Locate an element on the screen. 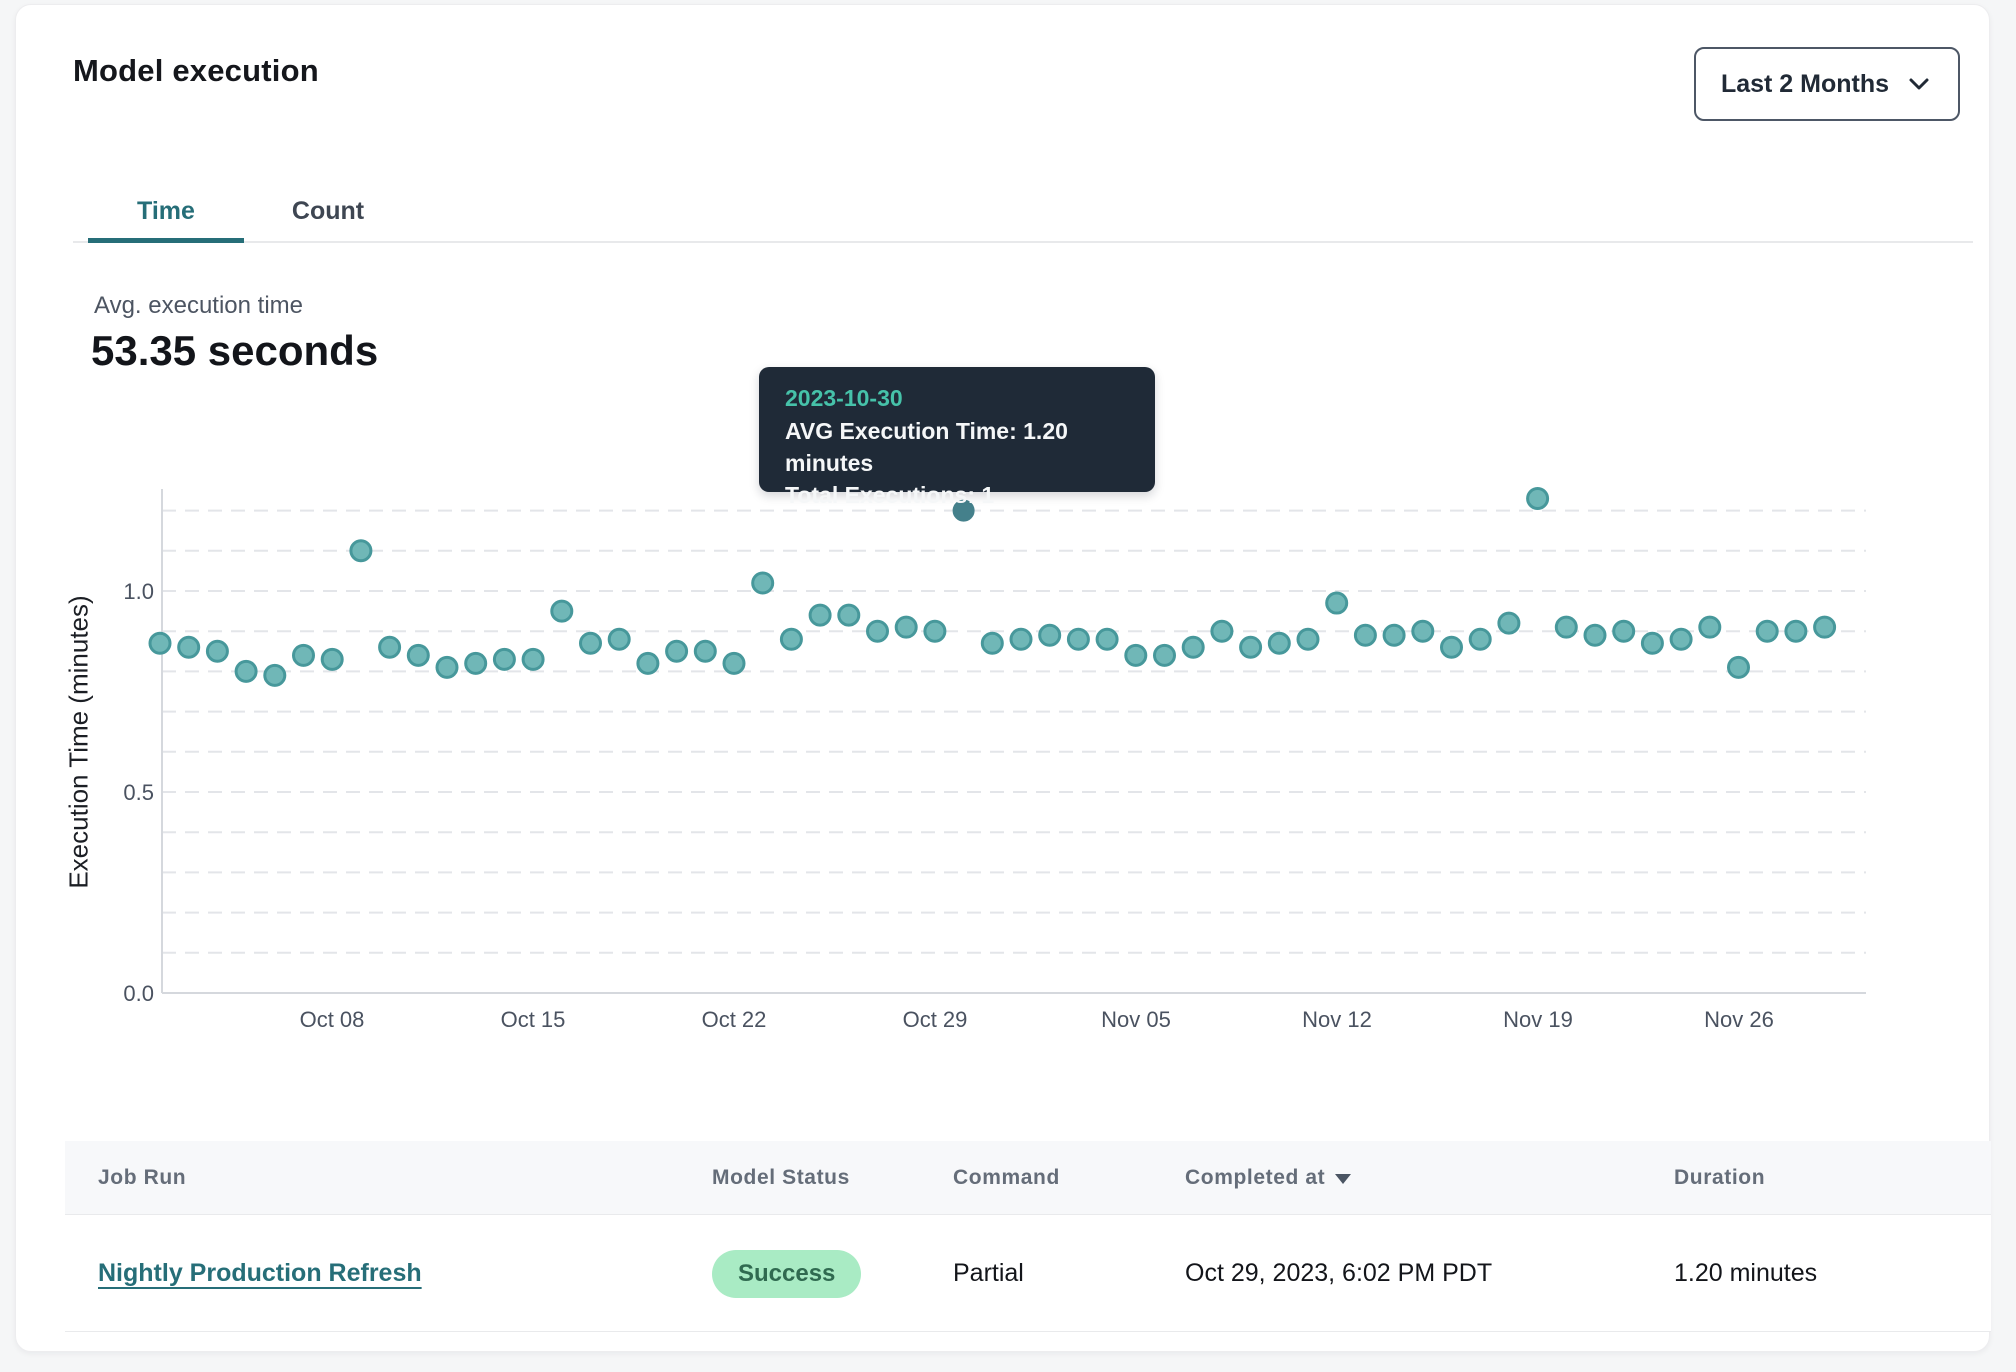 This screenshot has width=2016, height=1372. job-run-link: Nightly Production Refresh is located at coordinates (260, 1273).